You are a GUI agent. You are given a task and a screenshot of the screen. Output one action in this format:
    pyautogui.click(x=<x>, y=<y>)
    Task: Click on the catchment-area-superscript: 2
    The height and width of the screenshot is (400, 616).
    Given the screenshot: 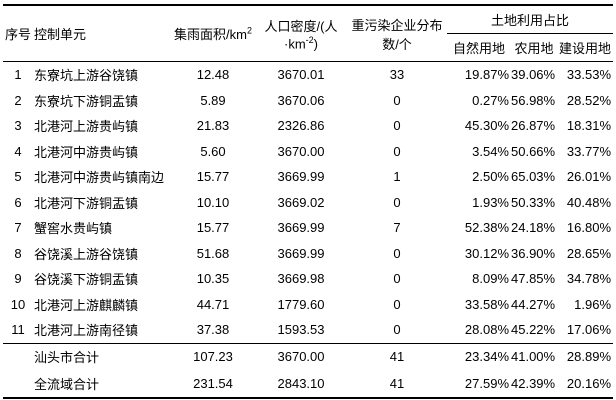 What is the action you would take?
    pyautogui.click(x=249, y=30)
    